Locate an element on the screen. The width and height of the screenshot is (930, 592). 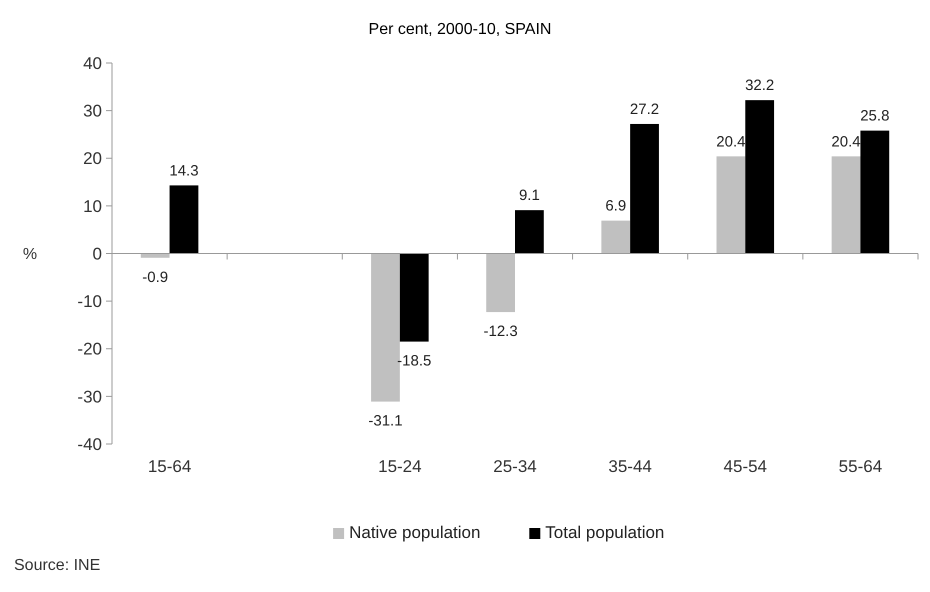
x-tick-label: 15-64 is located at coordinates (170, 466).